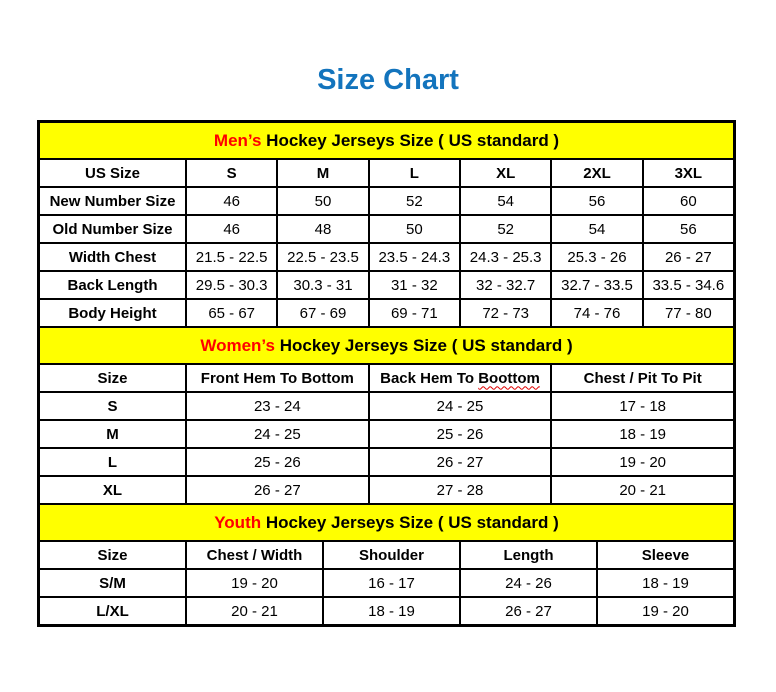 The image size is (776, 692). I want to click on size-cell: 32 - 32.7, so click(506, 285).